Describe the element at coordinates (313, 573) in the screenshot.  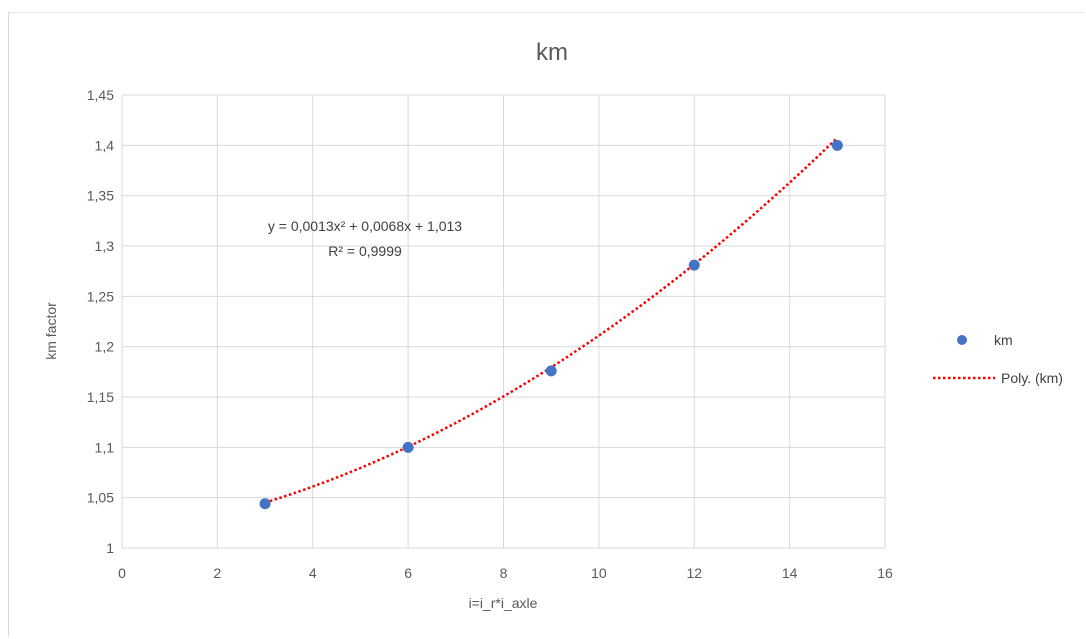
I see `x-tick-label: 4` at that location.